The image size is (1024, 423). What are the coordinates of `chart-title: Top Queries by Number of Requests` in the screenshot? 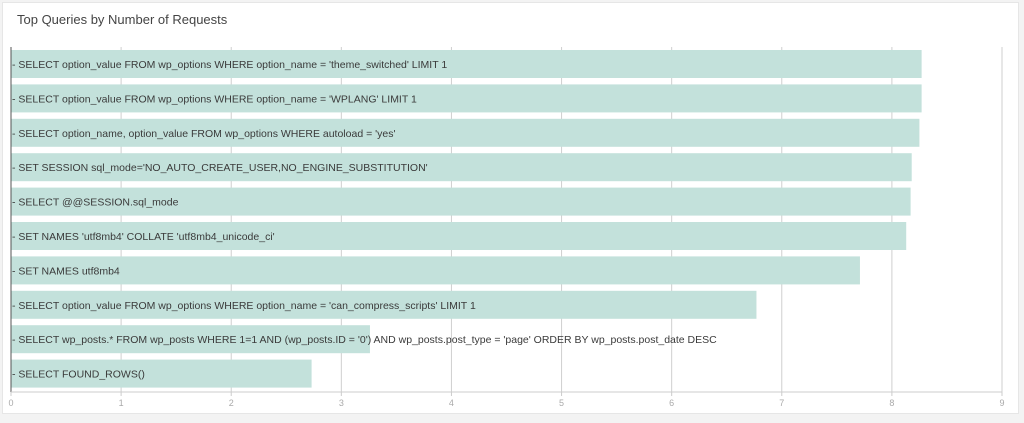 It's located at (122, 19).